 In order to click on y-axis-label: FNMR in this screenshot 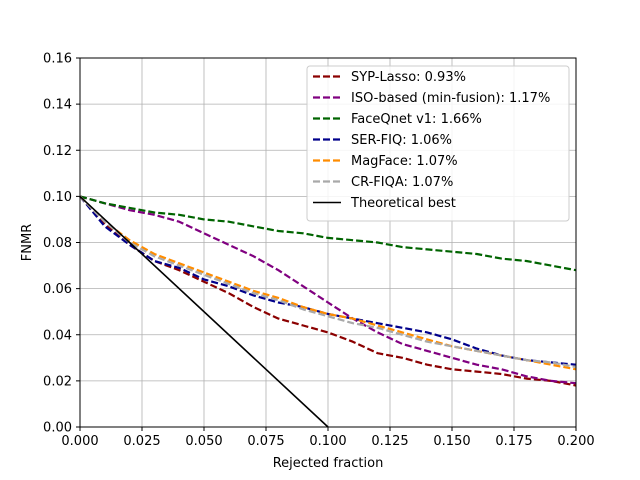, I will do `click(27, 242)`.